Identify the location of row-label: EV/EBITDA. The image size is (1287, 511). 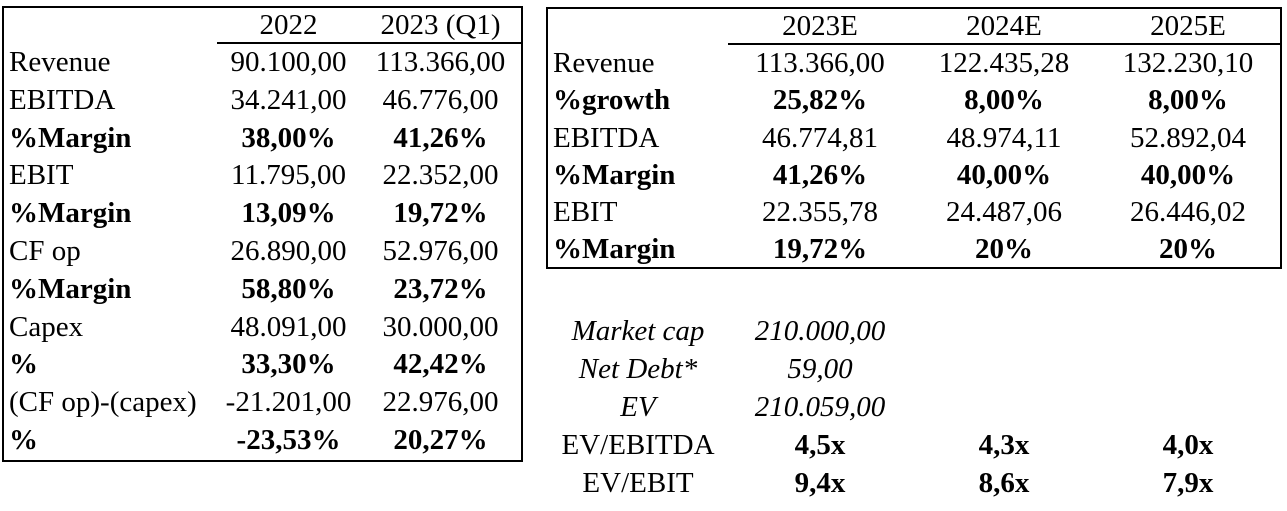
(638, 445).